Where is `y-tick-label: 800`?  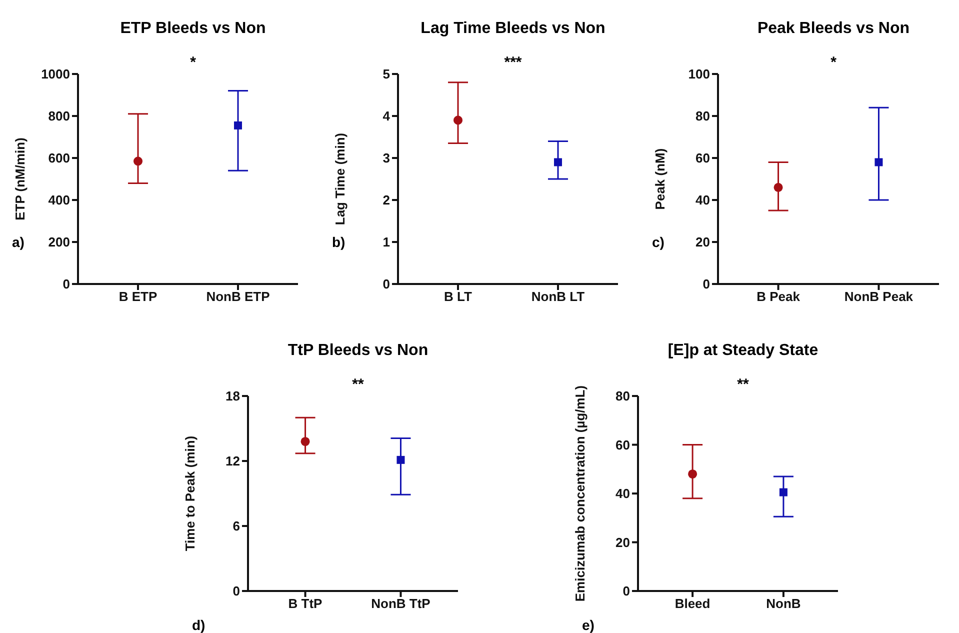 y-tick-label: 800 is located at coordinates (59, 116).